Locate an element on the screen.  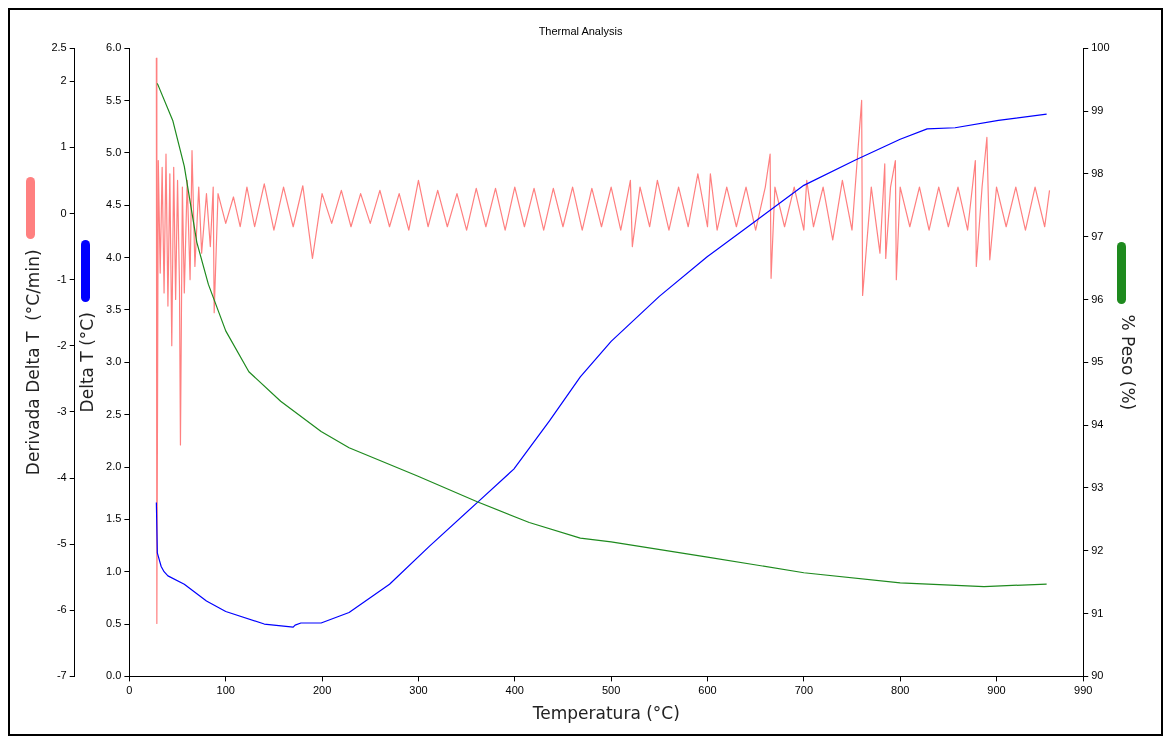
x-tick-label: 900 is located at coordinates (996, 690).